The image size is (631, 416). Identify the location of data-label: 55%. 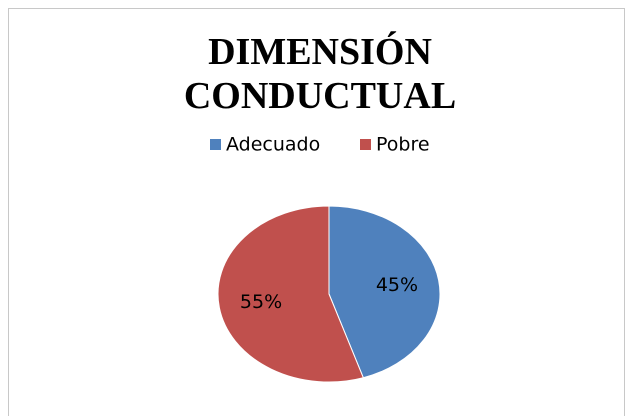
(261, 302).